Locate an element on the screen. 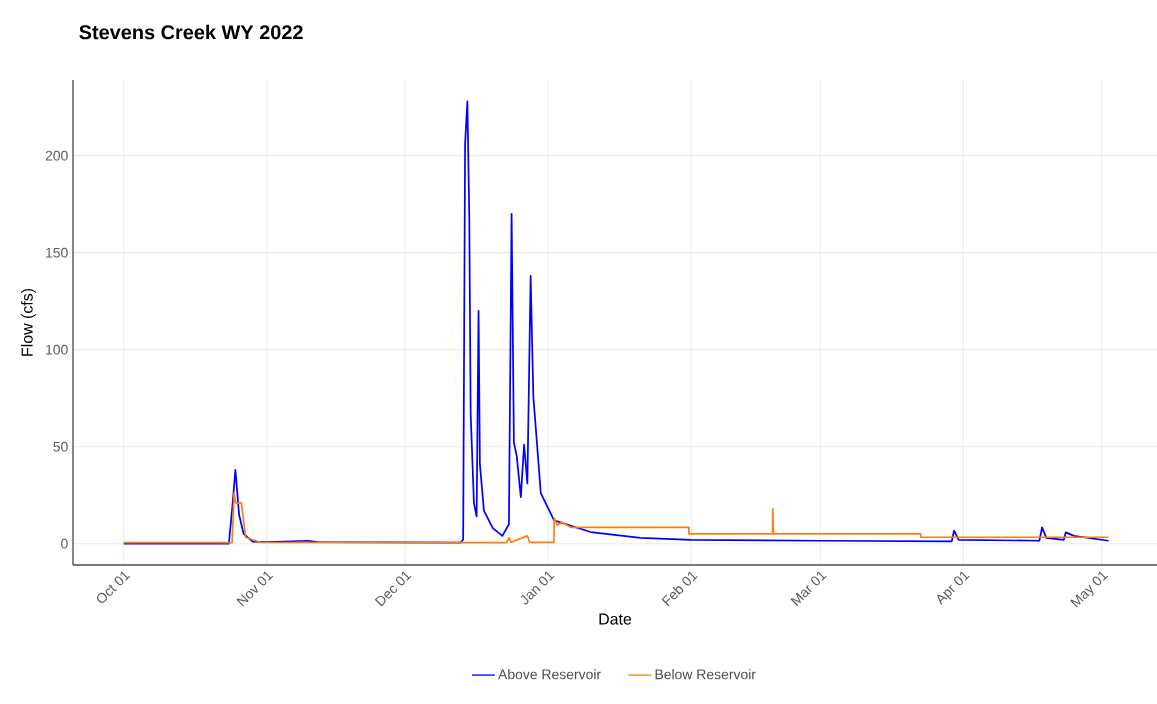 Image resolution: width=1157 pixels, height=704 pixels. y-tick-label: 50 is located at coordinates (60, 446).